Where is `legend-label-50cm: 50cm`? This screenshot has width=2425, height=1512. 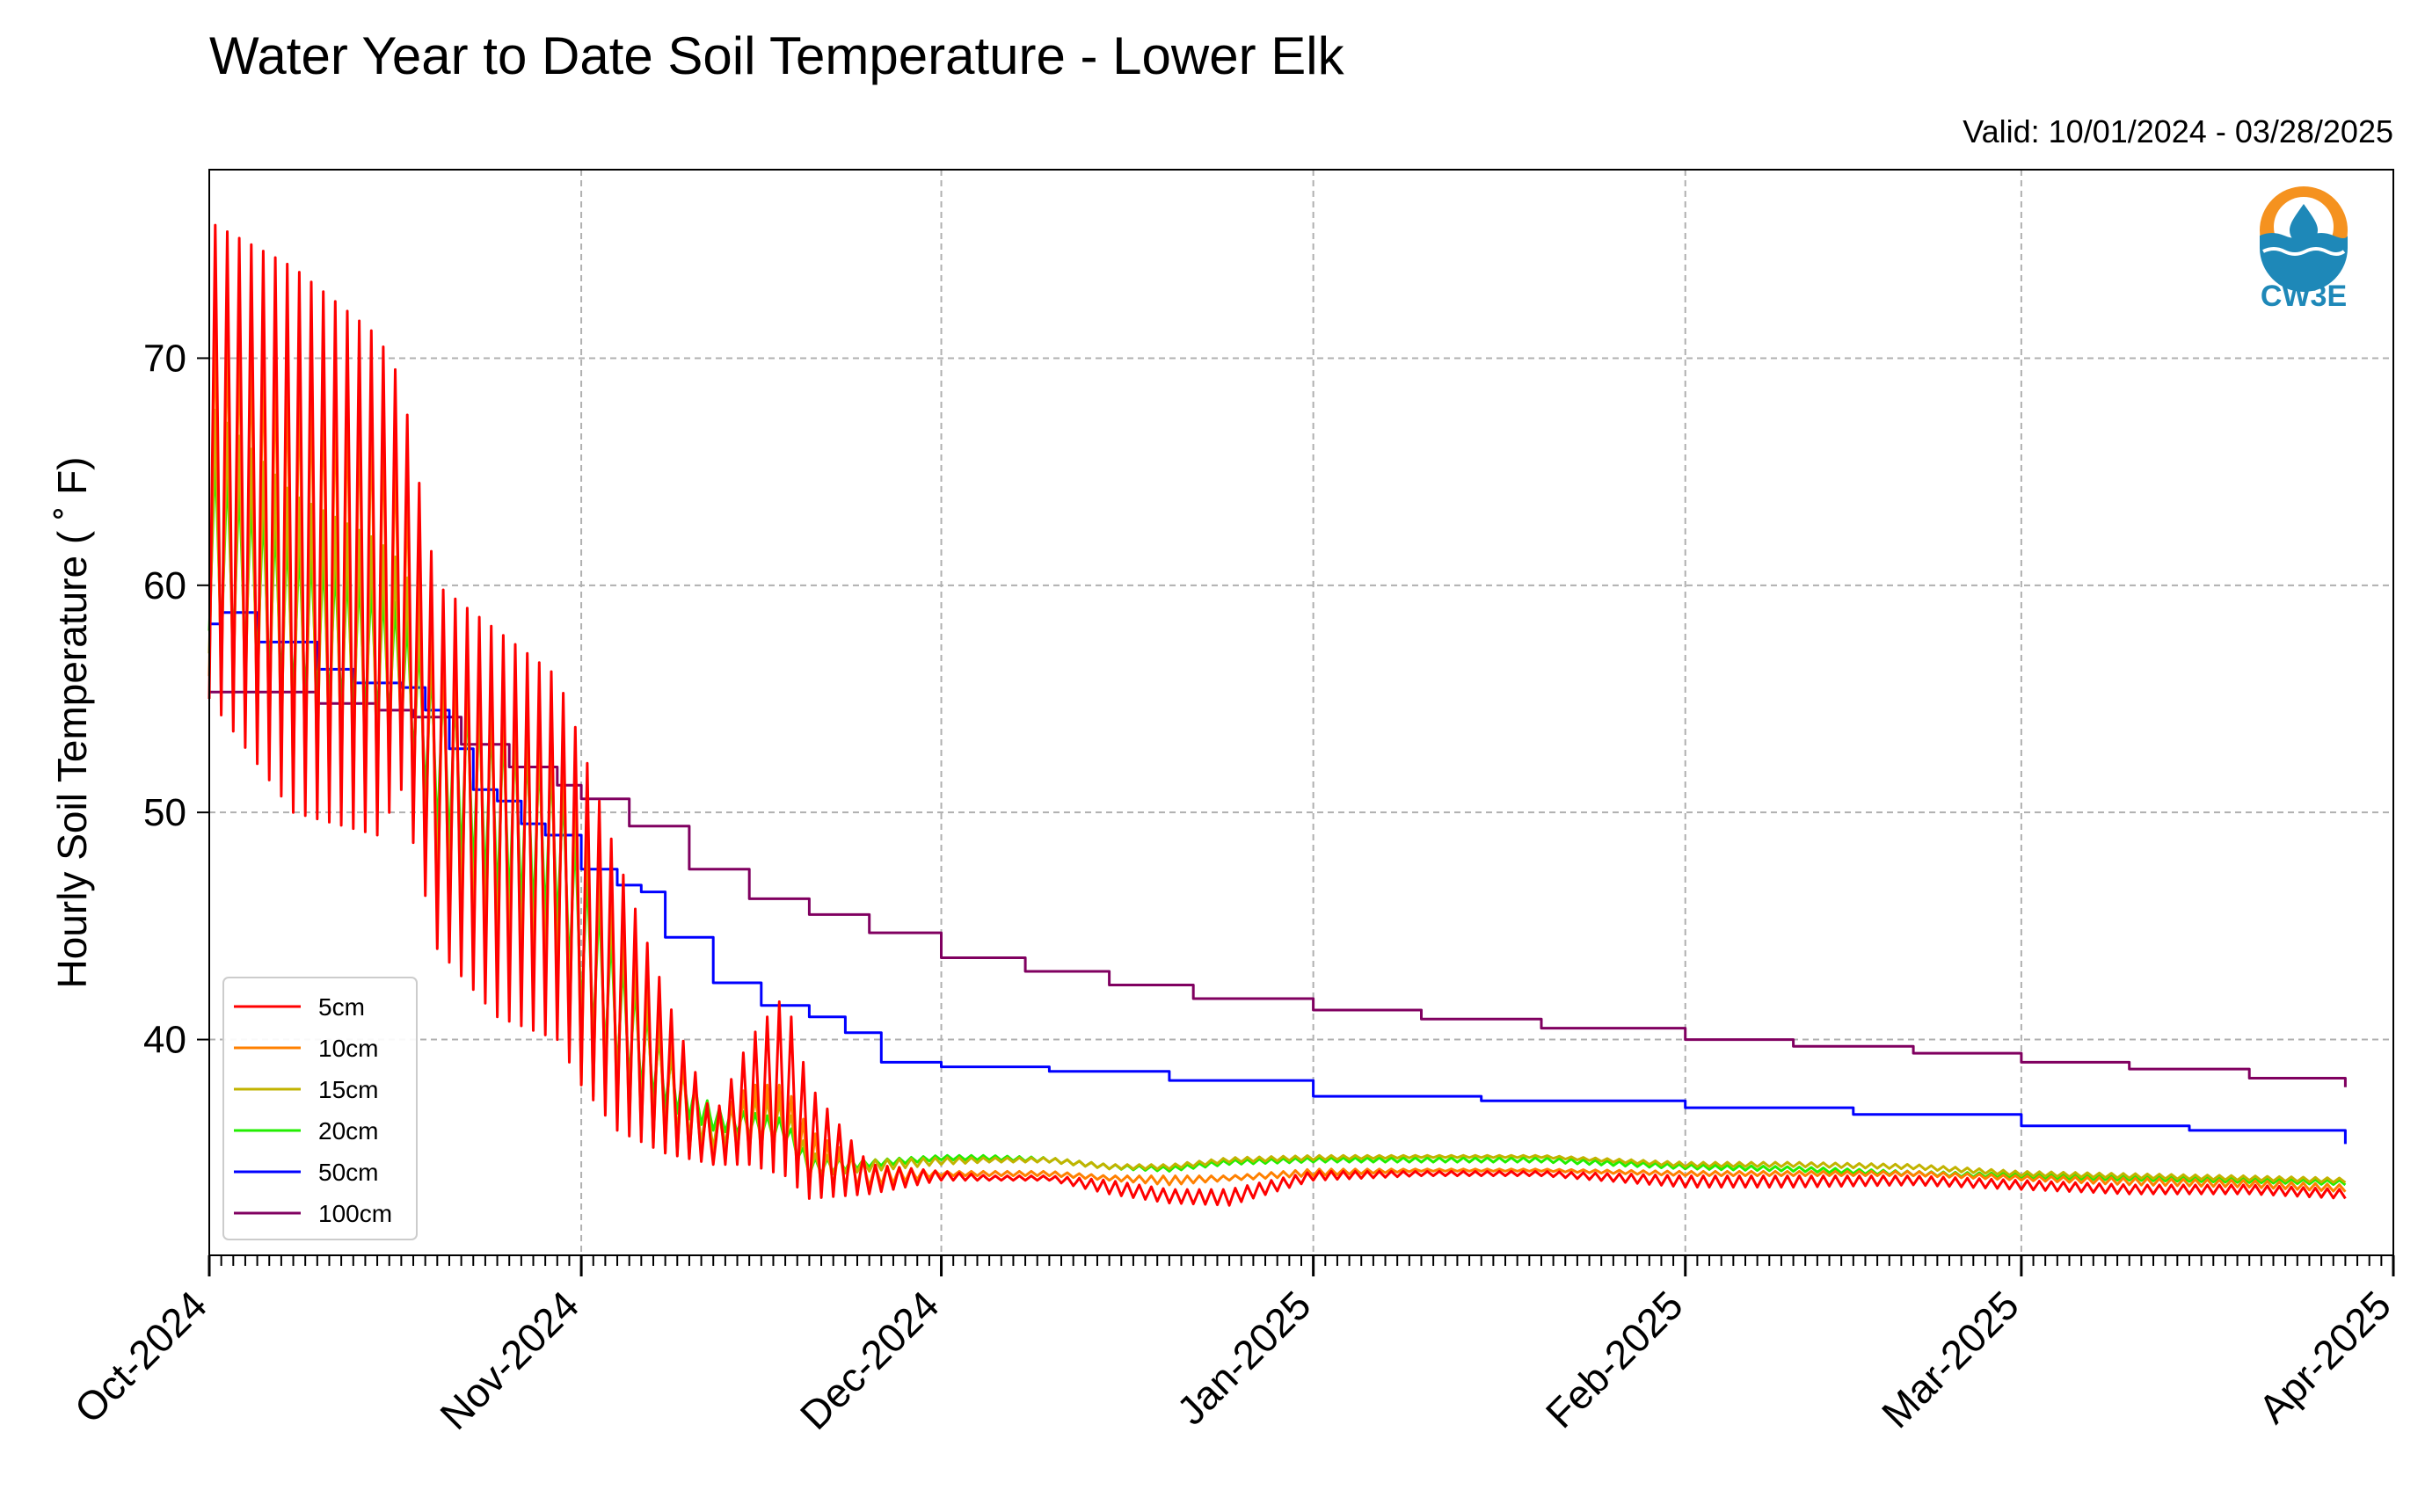
legend-label-50cm: 50cm is located at coordinates (348, 1172).